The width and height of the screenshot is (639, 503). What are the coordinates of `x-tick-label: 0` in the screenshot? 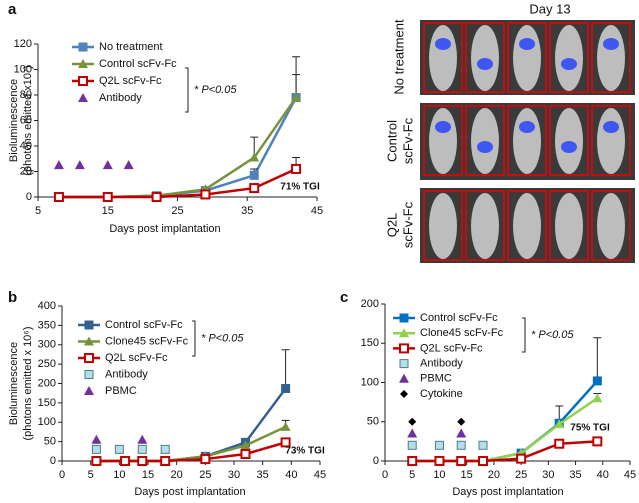 It's located at (62, 475).